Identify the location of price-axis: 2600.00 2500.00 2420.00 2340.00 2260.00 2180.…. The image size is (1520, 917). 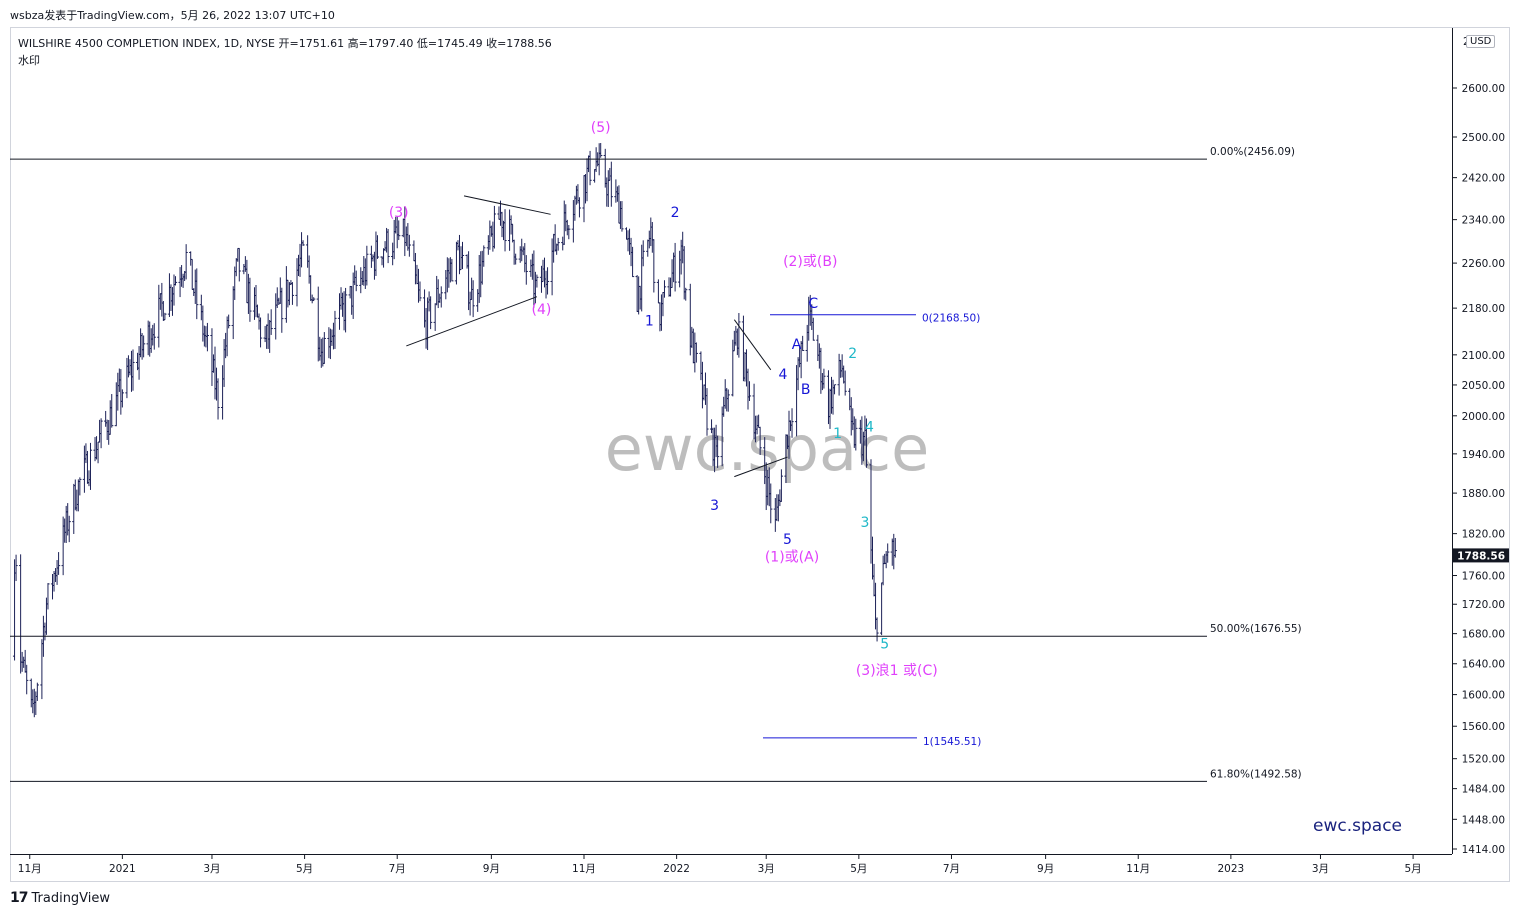
(1481, 441).